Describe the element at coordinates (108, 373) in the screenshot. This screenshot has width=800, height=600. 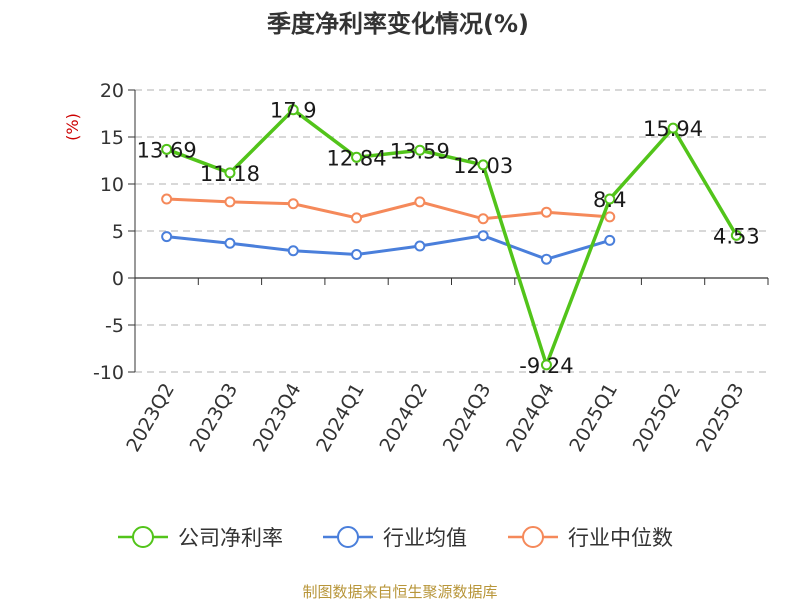
I see `y-tick-label: -10` at that location.